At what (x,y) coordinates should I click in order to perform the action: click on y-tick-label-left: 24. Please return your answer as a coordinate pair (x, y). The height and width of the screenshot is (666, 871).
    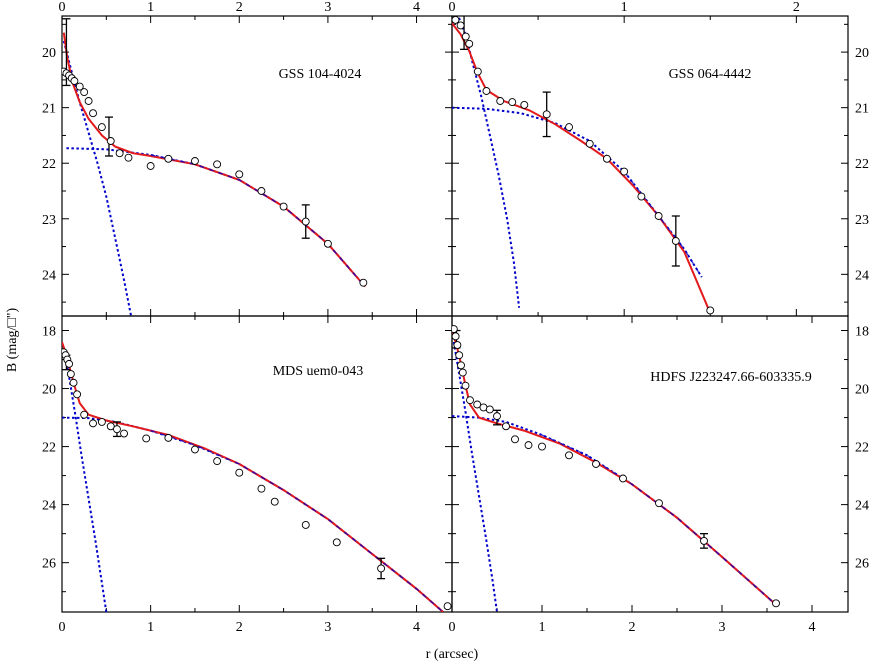
    Looking at the image, I should click on (49, 506).